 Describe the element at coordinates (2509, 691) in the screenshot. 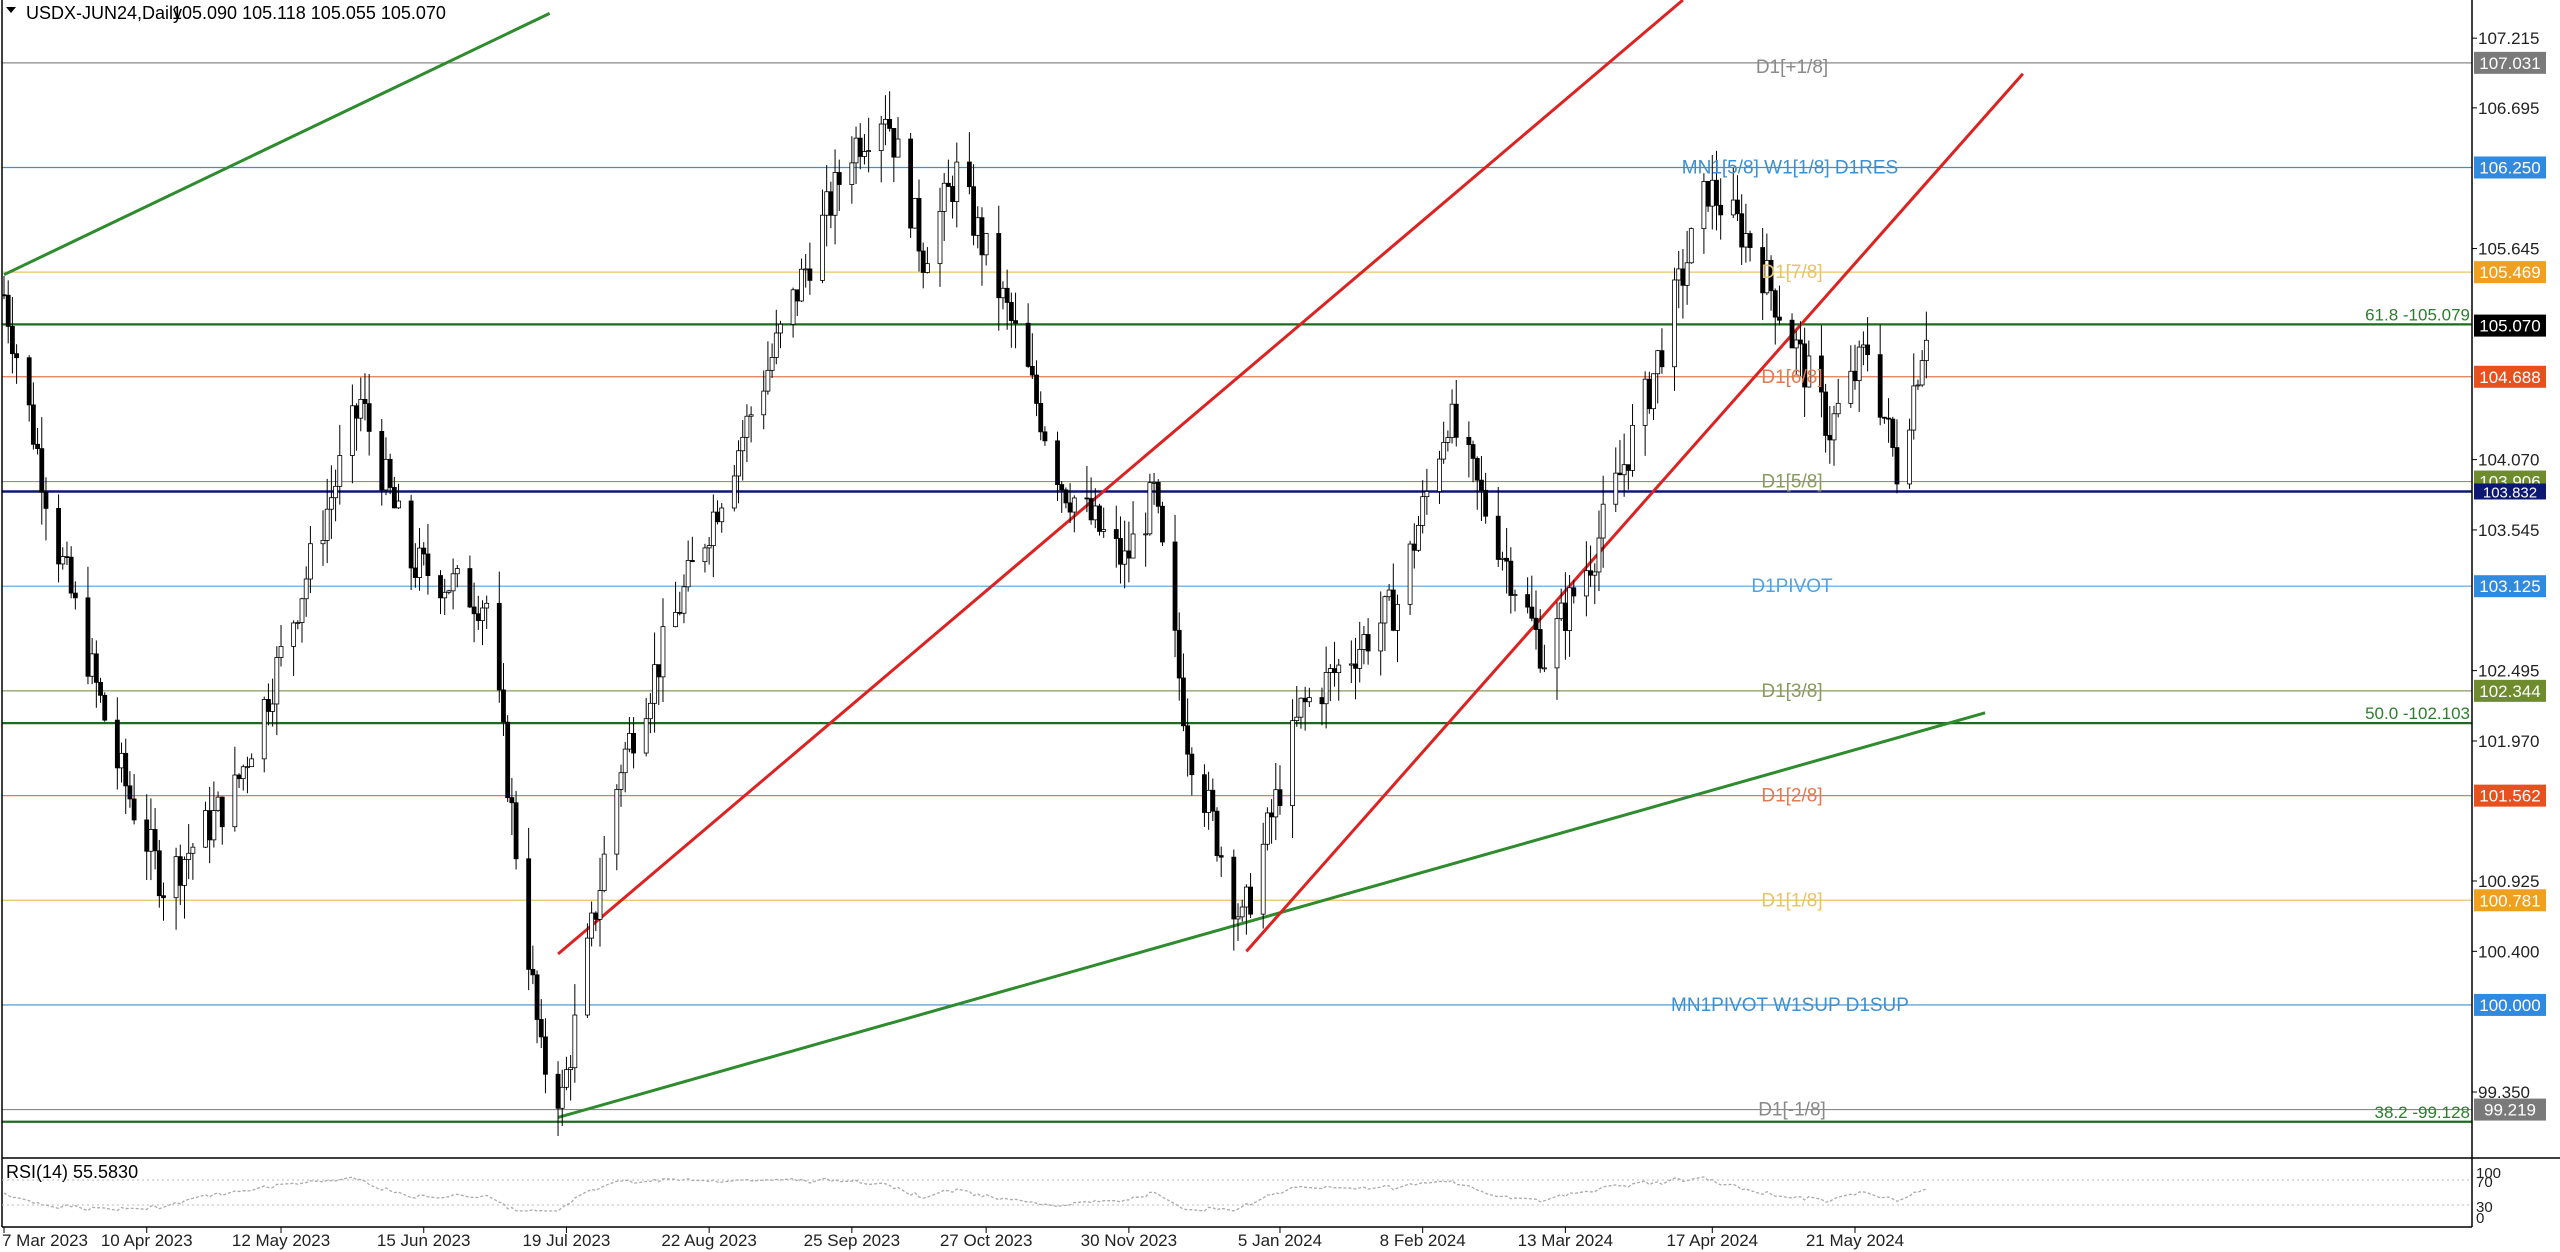

I see `price-tag-text: 102.344` at that location.